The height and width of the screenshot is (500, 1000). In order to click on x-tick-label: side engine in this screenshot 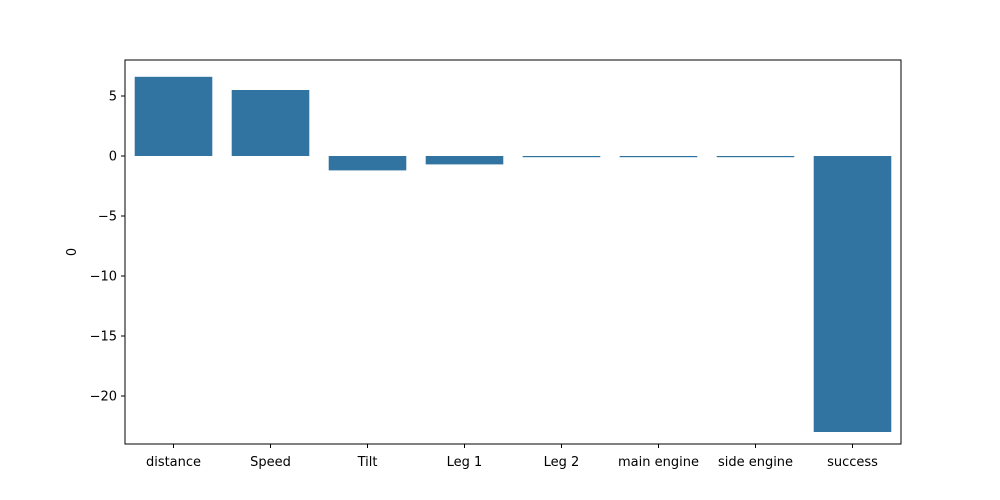, I will do `click(755, 462)`.